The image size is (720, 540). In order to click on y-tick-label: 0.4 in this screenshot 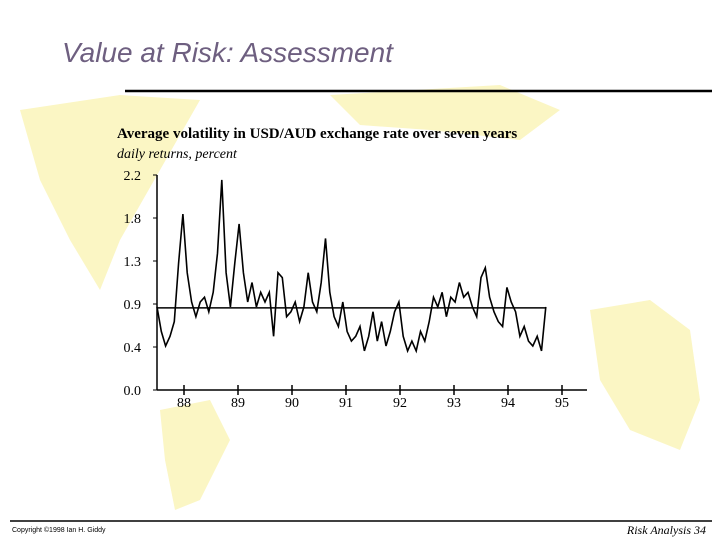, I will do `click(133, 348)`.